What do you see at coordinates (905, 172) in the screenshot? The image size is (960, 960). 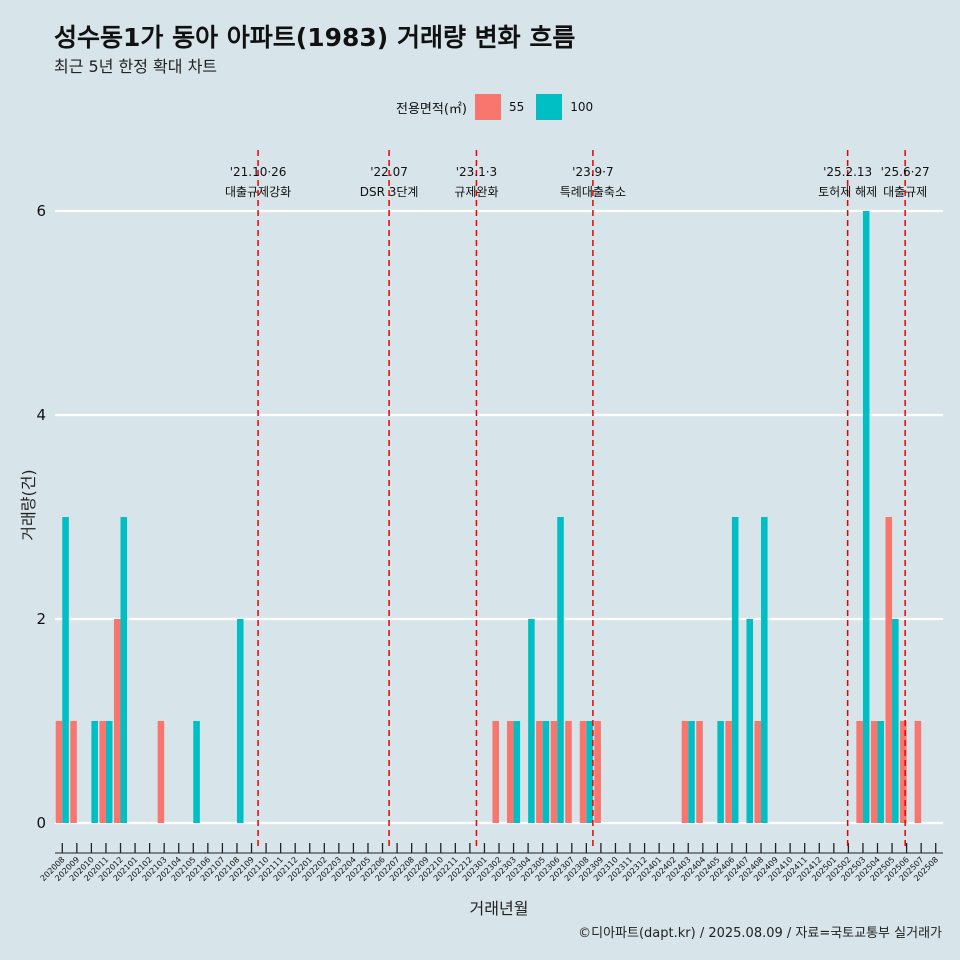 I see `event-date: '25.6·27` at bounding box center [905, 172].